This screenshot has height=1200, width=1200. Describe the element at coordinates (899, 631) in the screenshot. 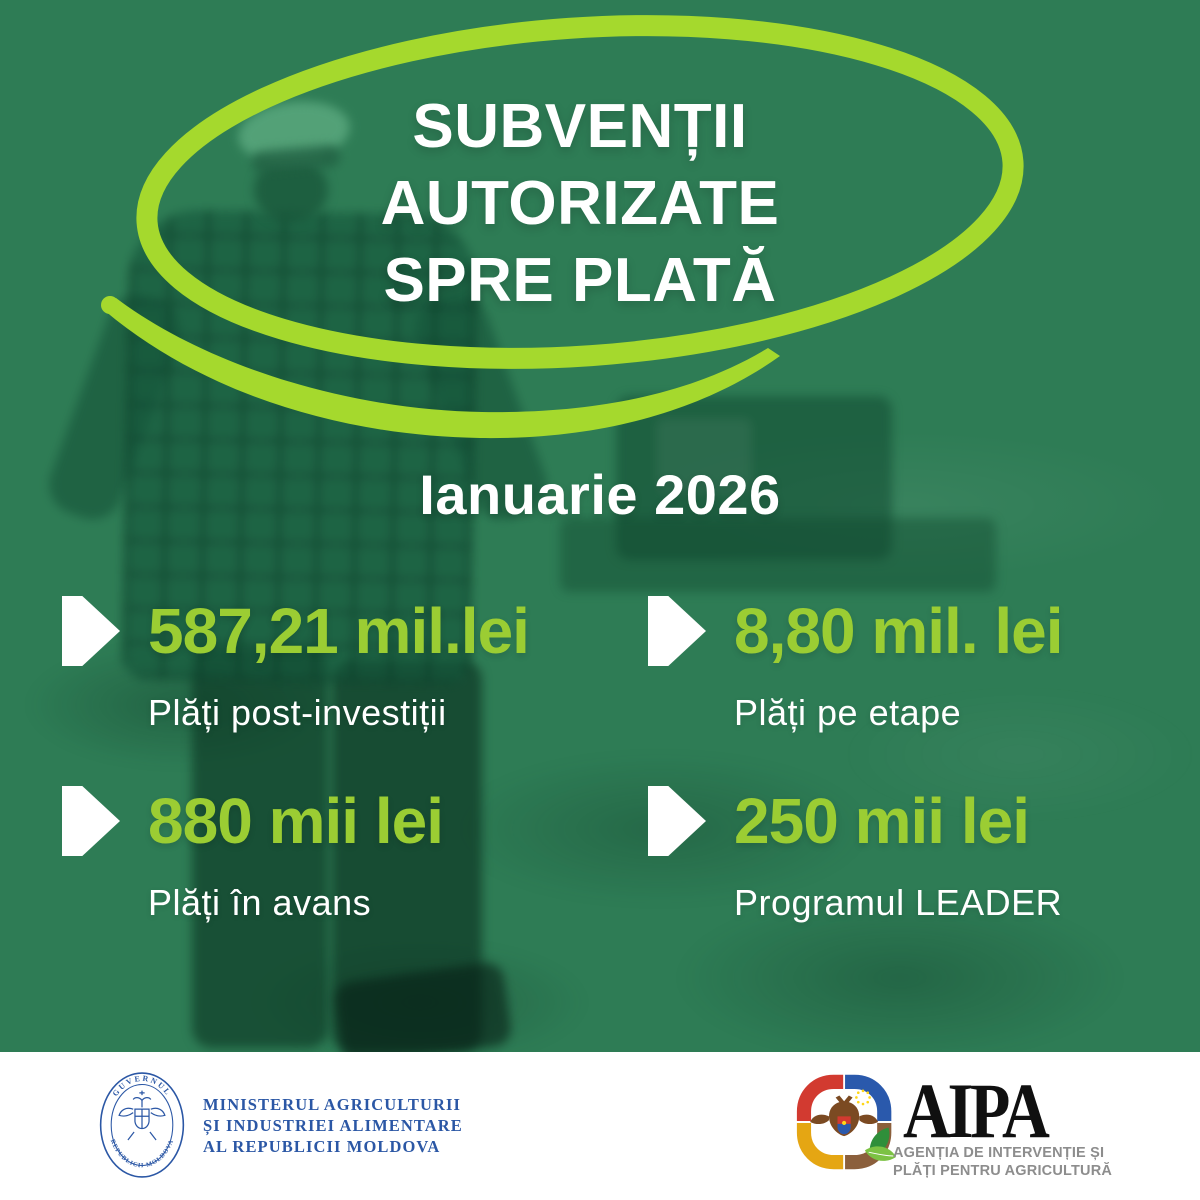

I see `stat-value: 8,80 mil. lei` at that location.